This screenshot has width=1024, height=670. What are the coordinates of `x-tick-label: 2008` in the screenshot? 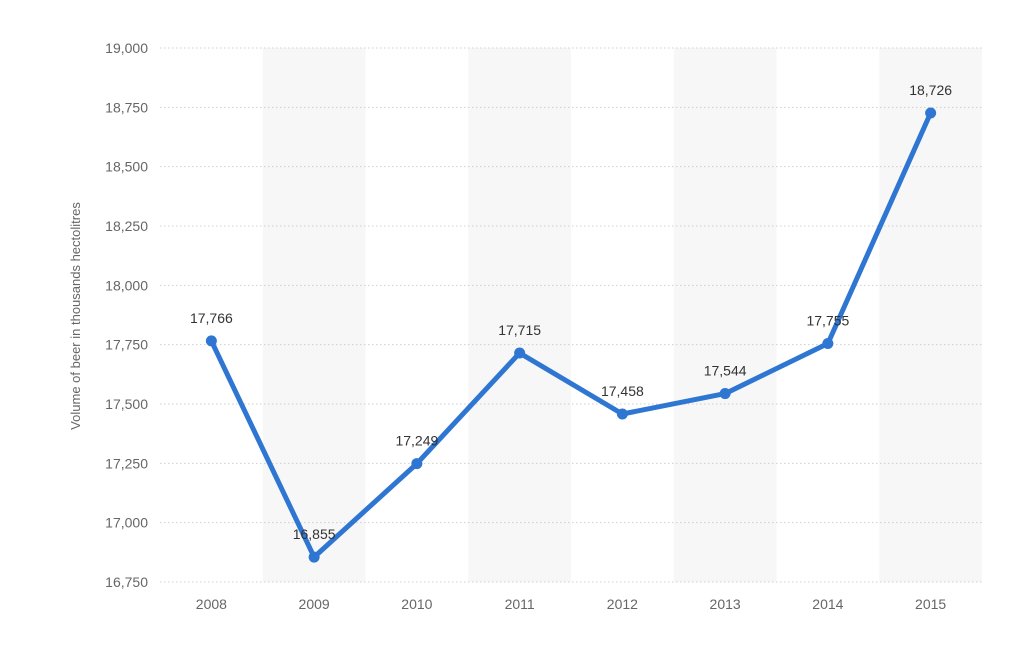 It's located at (211, 604).